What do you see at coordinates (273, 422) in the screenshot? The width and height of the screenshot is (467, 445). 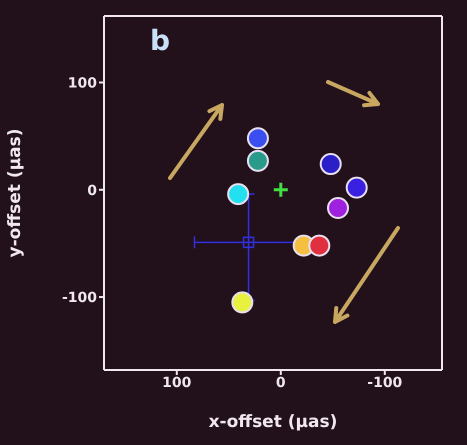 I see `x-axis-title: x-offset (μas)` at bounding box center [273, 422].